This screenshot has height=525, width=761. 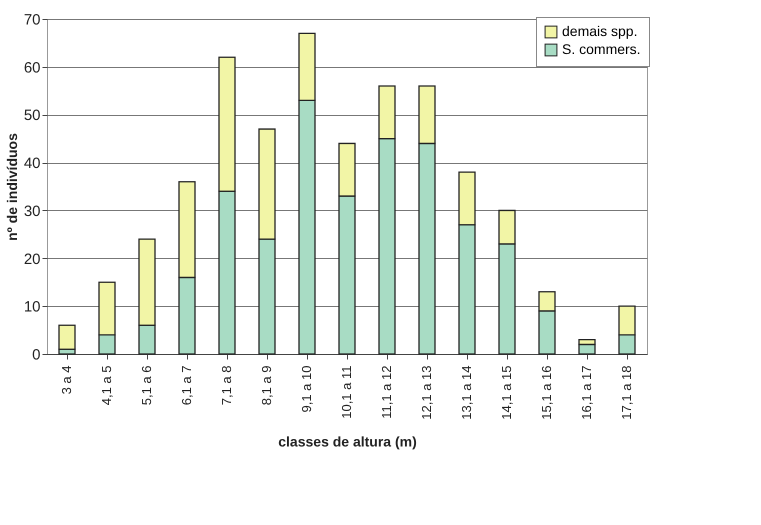 What do you see at coordinates (32, 115) in the screenshot?
I see `y-tick-label: 50` at bounding box center [32, 115].